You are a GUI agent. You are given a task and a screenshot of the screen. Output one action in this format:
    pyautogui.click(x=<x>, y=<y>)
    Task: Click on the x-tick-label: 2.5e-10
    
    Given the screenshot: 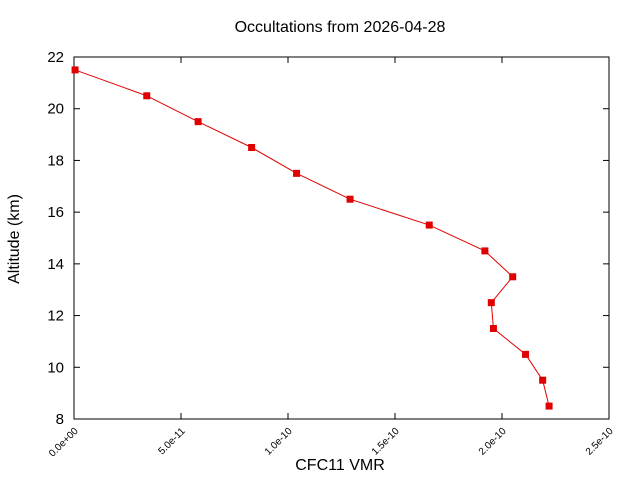 What is the action you would take?
    pyautogui.click(x=600, y=442)
    